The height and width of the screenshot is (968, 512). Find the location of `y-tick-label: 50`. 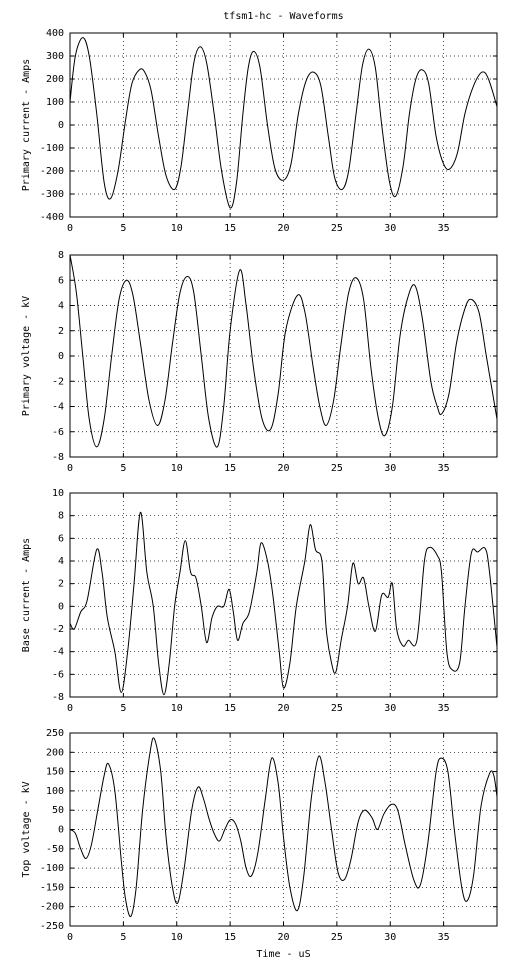

y-tick-label: 50 is located at coordinates (58, 810).